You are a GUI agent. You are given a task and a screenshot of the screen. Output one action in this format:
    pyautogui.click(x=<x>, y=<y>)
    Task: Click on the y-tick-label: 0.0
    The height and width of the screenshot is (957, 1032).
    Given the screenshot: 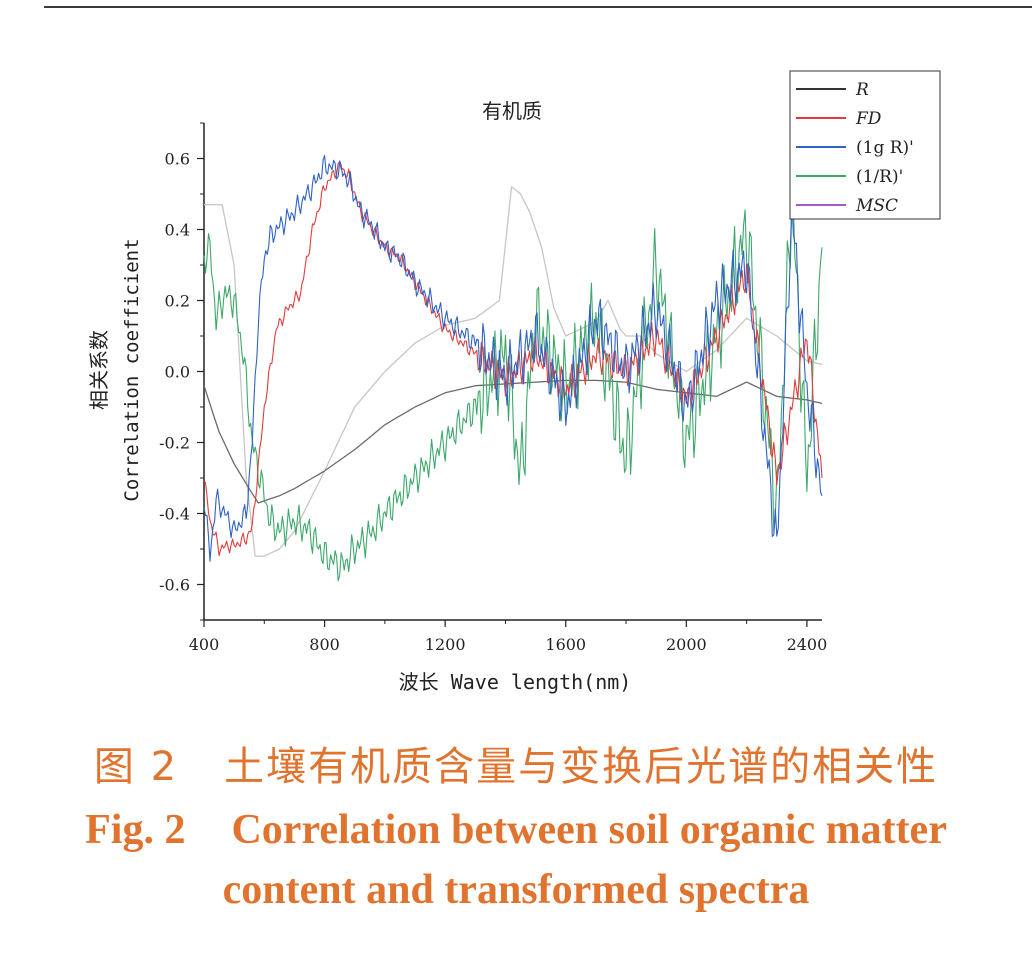 What is the action you would take?
    pyautogui.click(x=177, y=372)
    